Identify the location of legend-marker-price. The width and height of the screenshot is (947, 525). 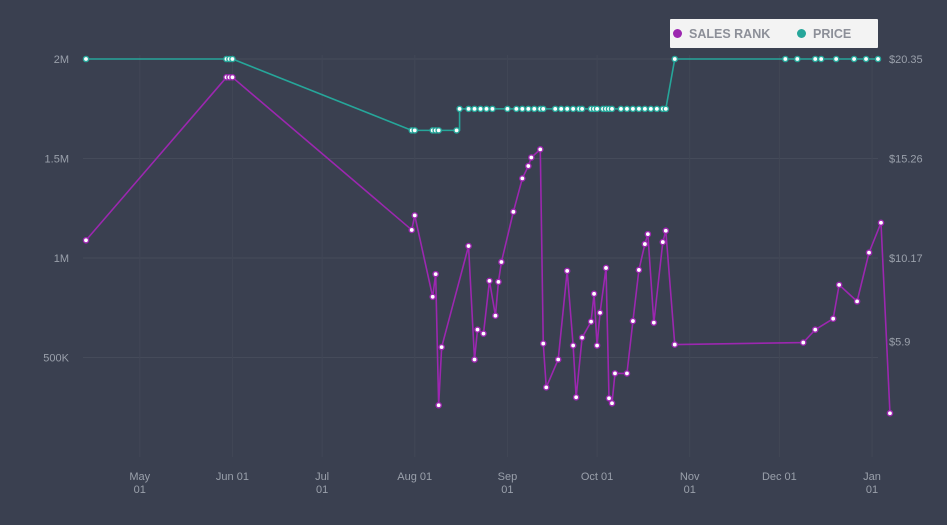
(801, 33).